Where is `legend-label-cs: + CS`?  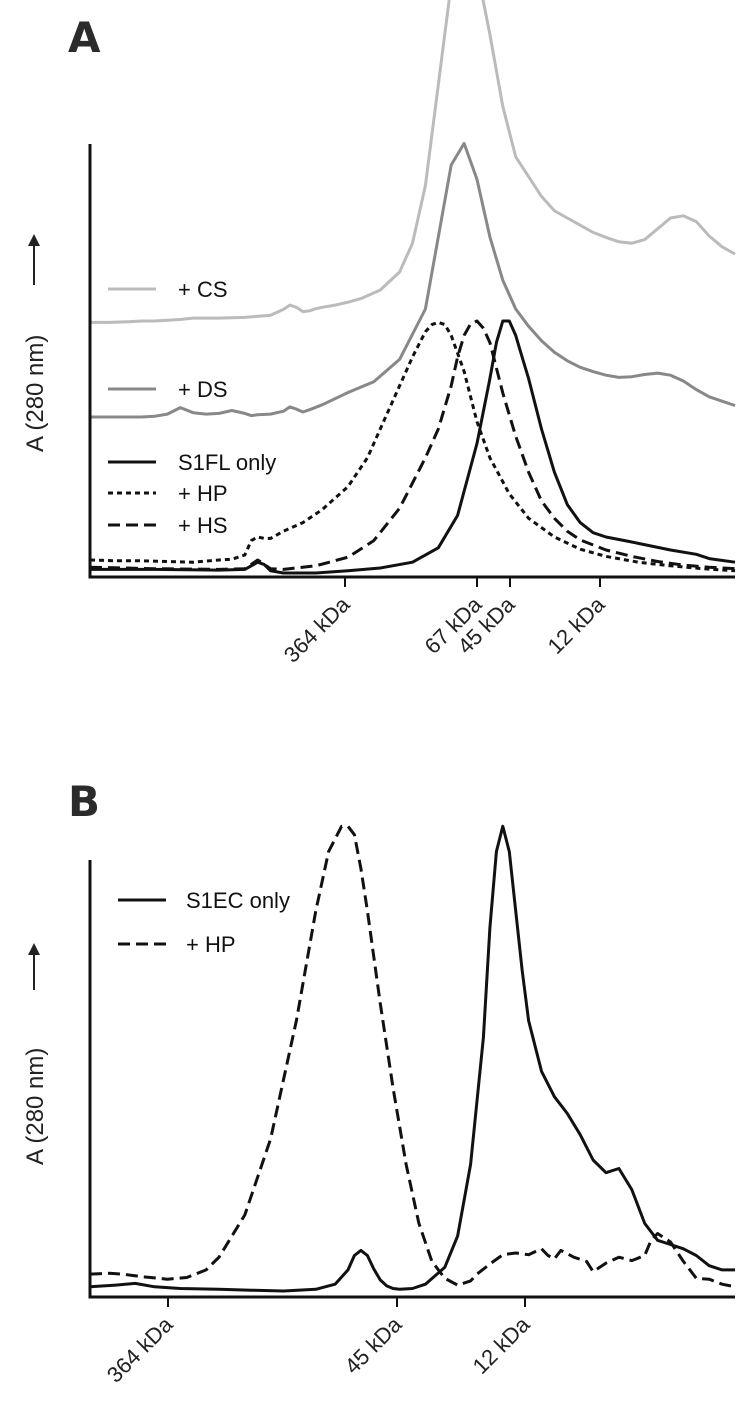 legend-label-cs: + CS is located at coordinates (203, 289).